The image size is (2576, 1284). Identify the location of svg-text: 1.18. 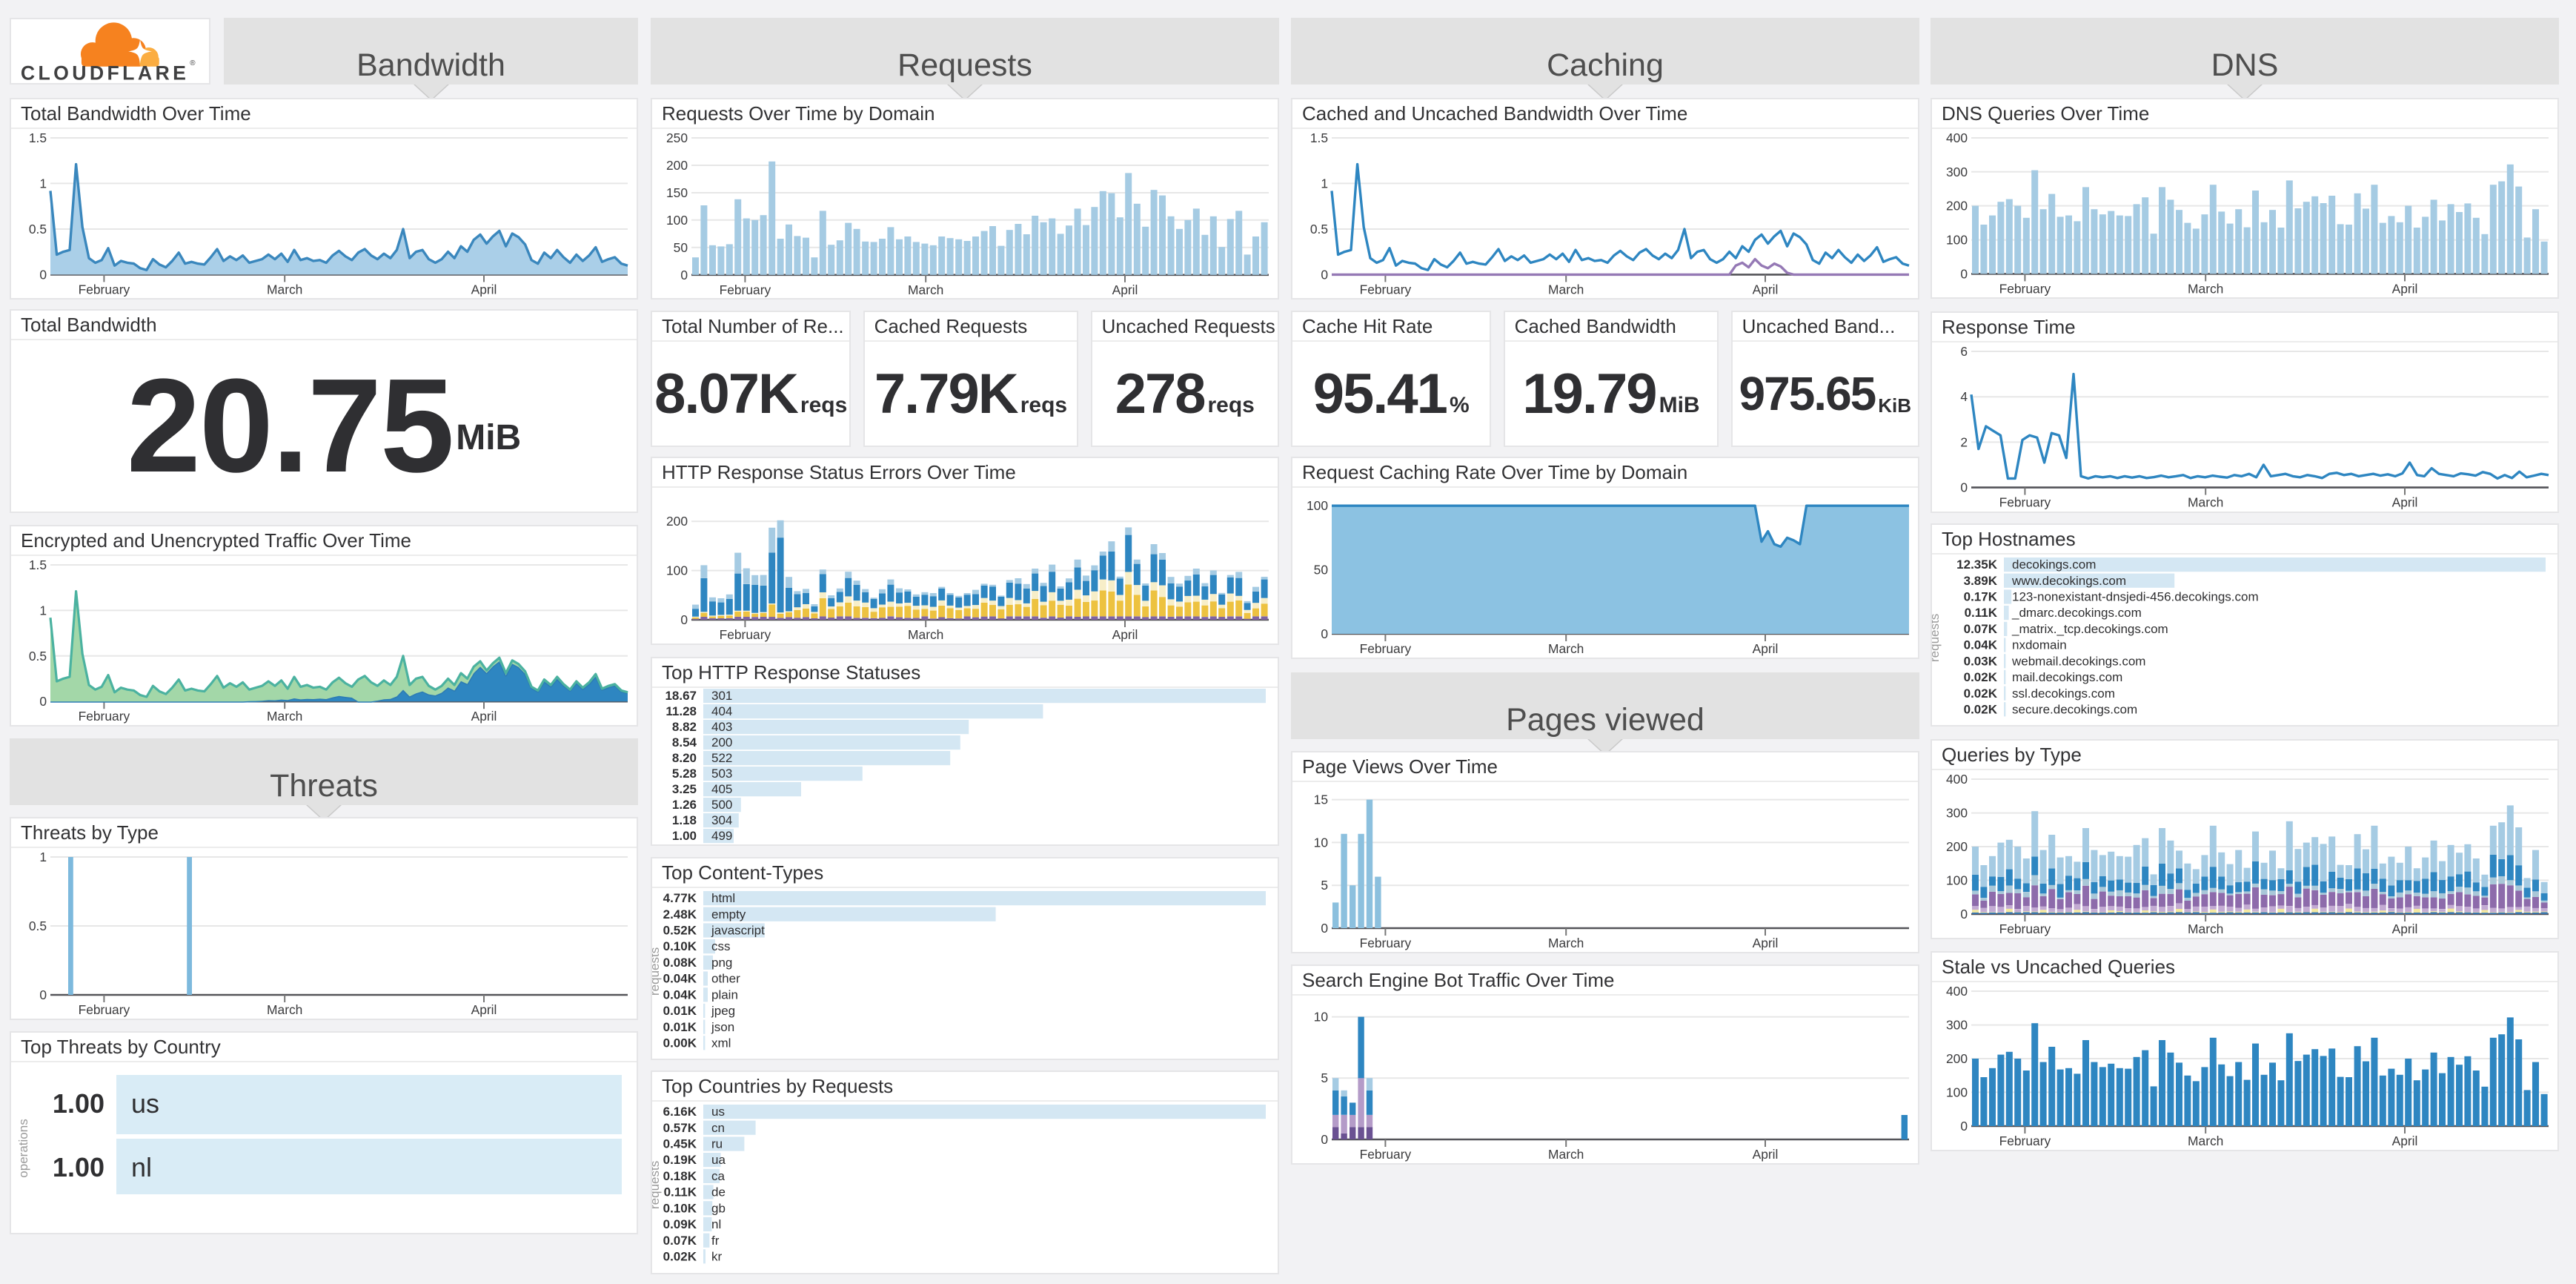
(684, 820).